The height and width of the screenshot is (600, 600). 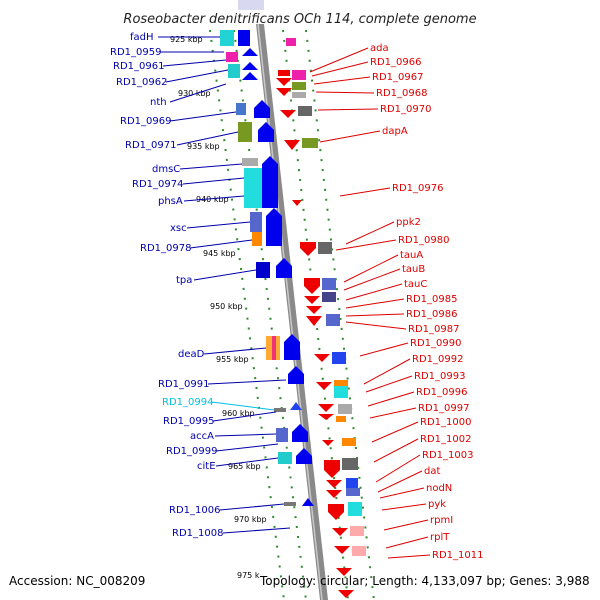 What do you see at coordinates (170, 201) in the screenshot?
I see `gene-label-left: phsA` at bounding box center [170, 201].